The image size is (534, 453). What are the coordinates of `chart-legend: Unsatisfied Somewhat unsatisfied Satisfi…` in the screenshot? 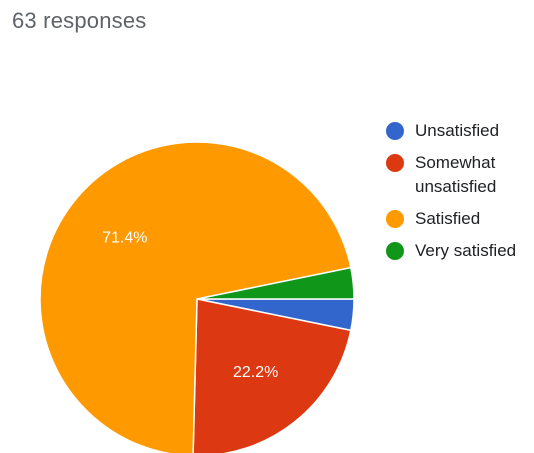 It's located at (460, 195).